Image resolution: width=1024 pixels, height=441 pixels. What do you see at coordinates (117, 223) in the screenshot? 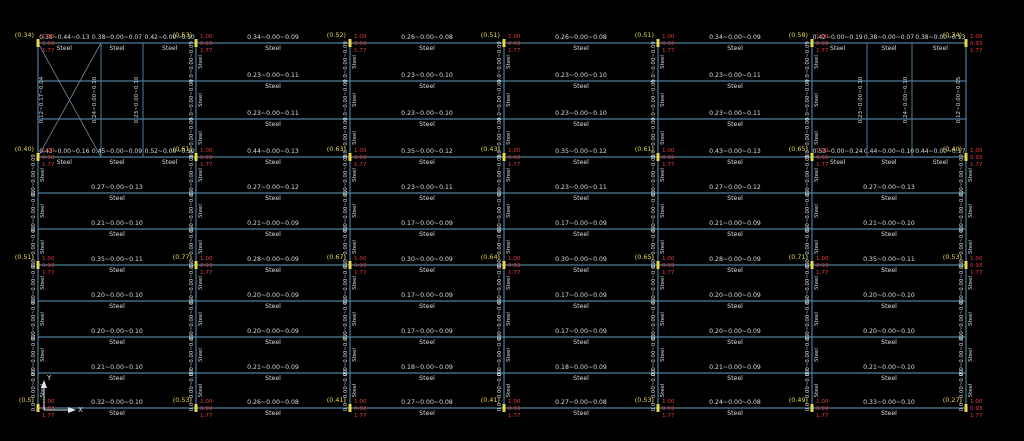
I see `beam-ratio-label: 0.21~0.00~0.10` at bounding box center [117, 223].